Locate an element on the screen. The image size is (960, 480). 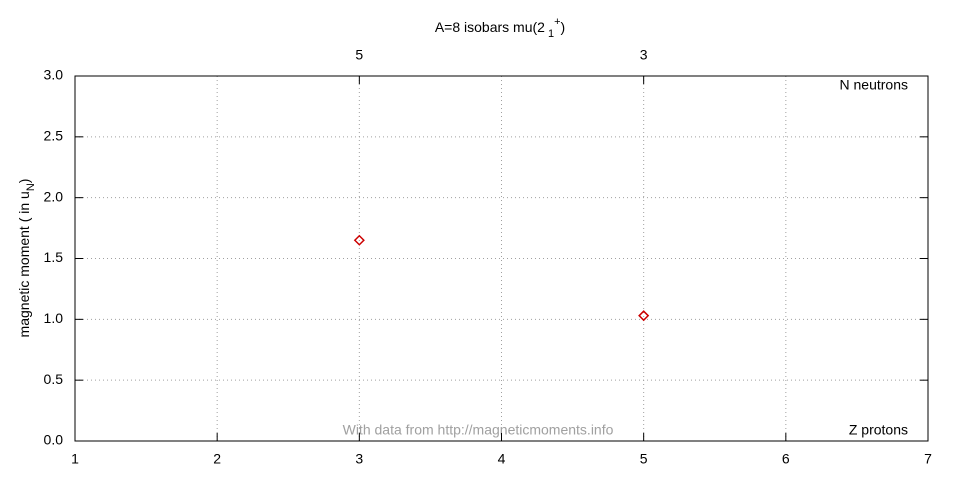
y-tick-label: 3.0 is located at coordinates (54, 75).